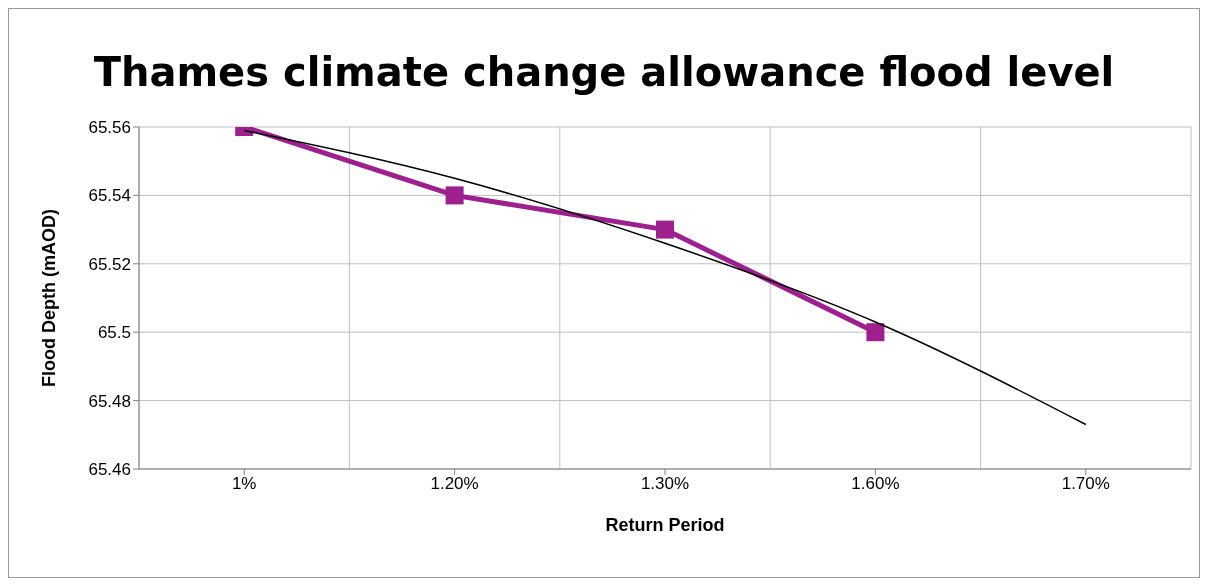 The height and width of the screenshot is (585, 1208). What do you see at coordinates (109, 470) in the screenshot?
I see `y-tick-label: 65.46` at bounding box center [109, 470].